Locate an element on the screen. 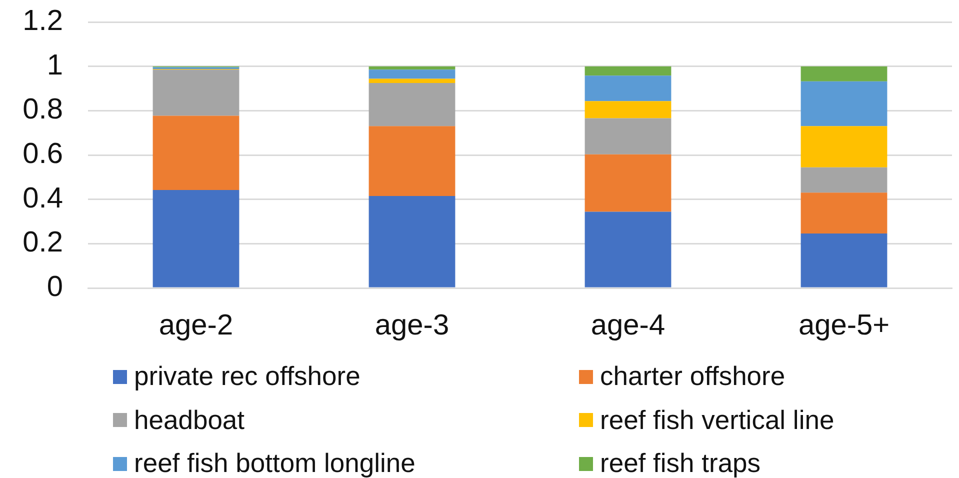 This screenshot has width=959, height=478. x-tick-label: age-4 is located at coordinates (628, 325).